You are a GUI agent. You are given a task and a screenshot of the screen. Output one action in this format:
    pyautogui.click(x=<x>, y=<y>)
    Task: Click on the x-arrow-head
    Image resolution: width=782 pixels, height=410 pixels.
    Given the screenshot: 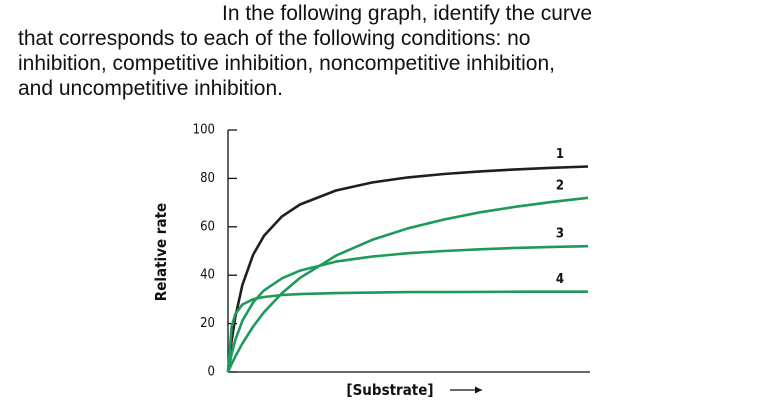 What is the action you would take?
    pyautogui.click(x=478, y=390)
    